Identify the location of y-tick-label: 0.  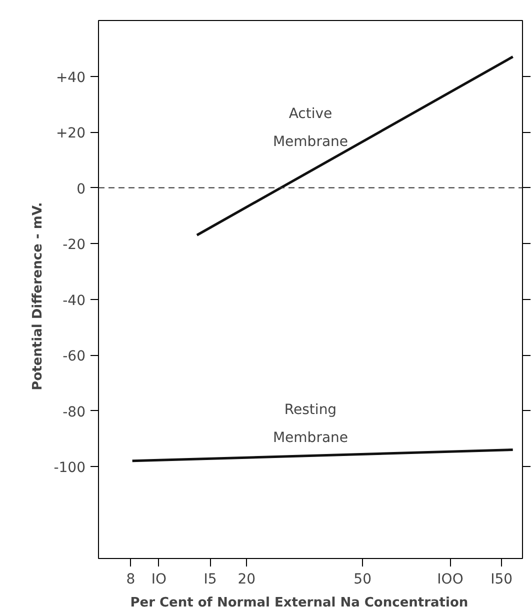
(81, 189).